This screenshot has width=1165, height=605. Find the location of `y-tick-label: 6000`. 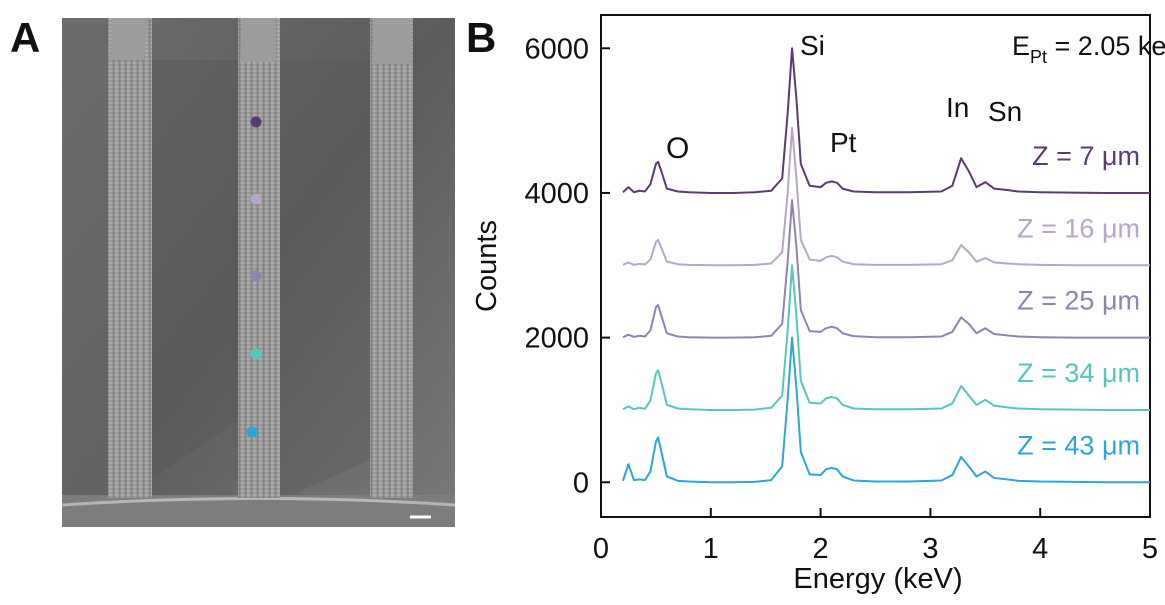

y-tick-label: 6000 is located at coordinates (556, 49).